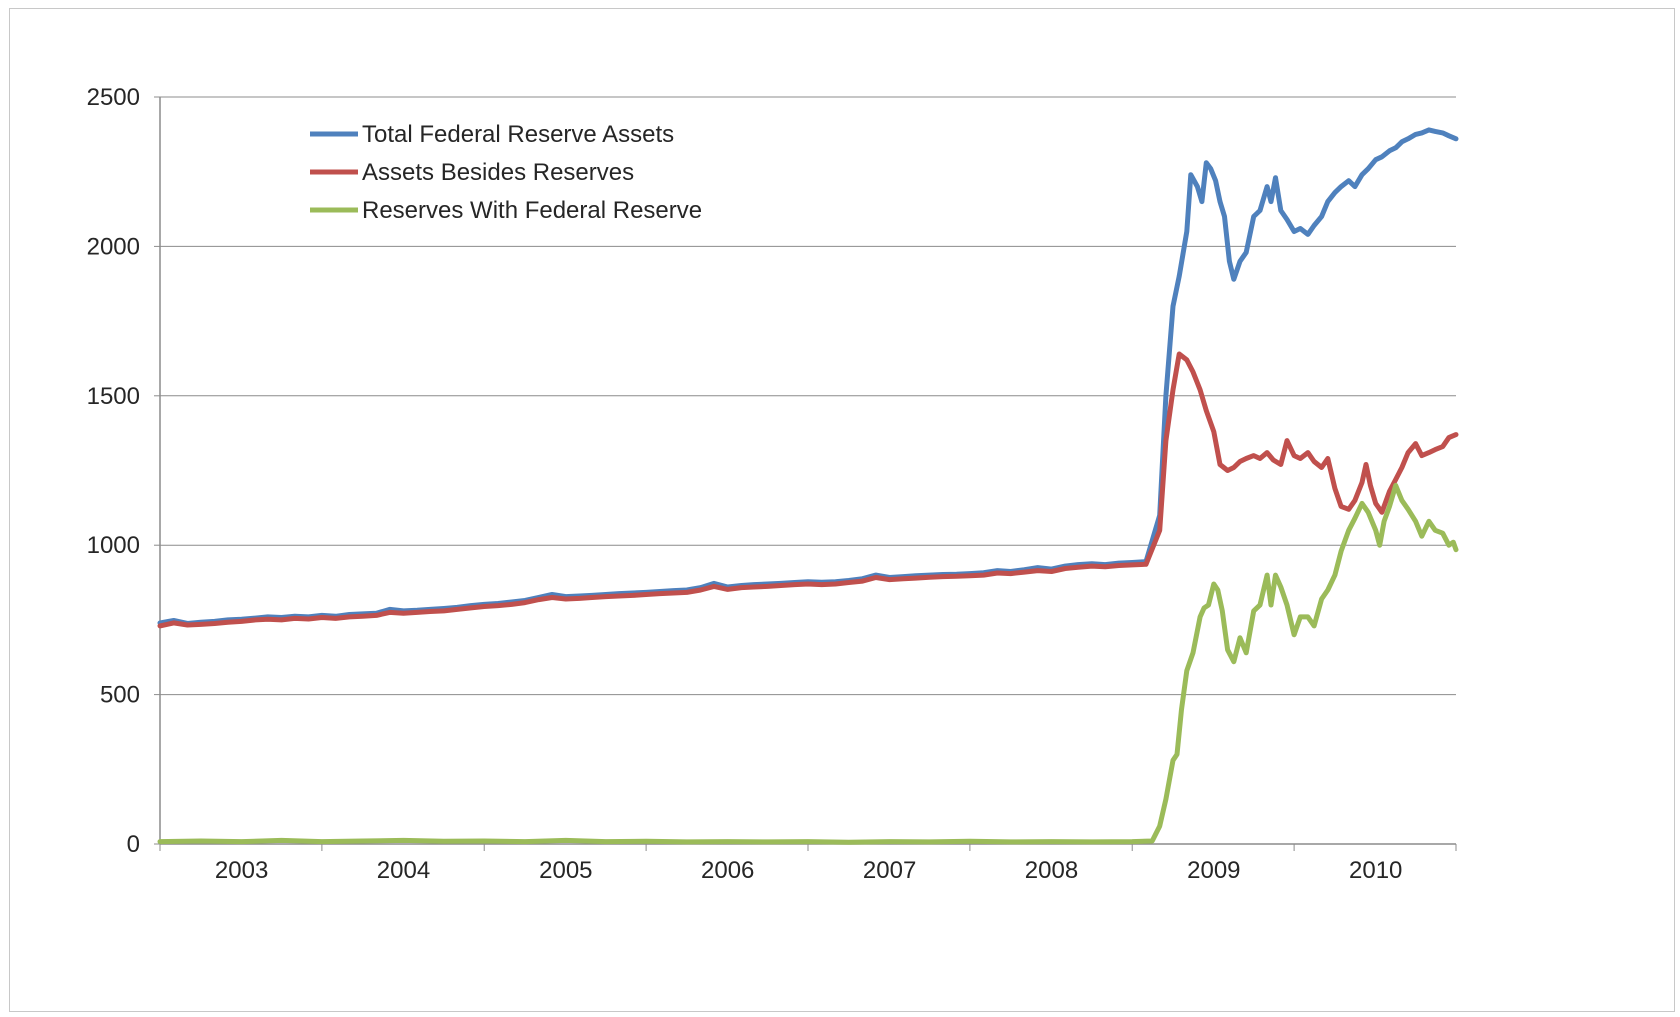 The image size is (1680, 1017). I want to click on x-tick-label-2003: 2003, so click(241, 870).